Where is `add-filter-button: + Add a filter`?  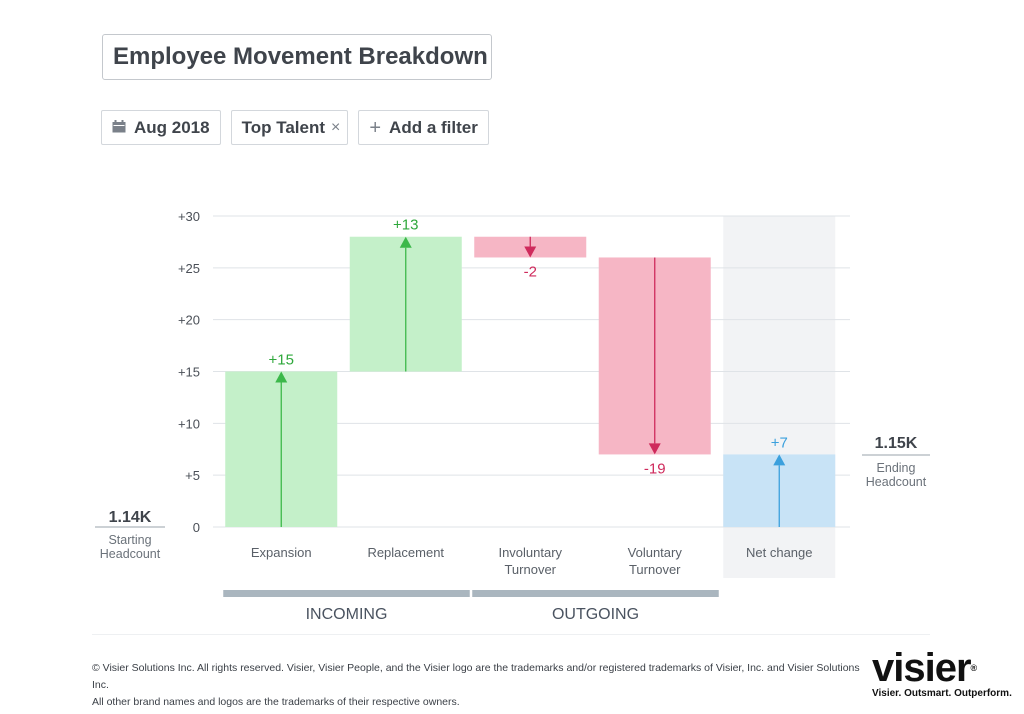 add-filter-button: + Add a filter is located at coordinates (423, 127).